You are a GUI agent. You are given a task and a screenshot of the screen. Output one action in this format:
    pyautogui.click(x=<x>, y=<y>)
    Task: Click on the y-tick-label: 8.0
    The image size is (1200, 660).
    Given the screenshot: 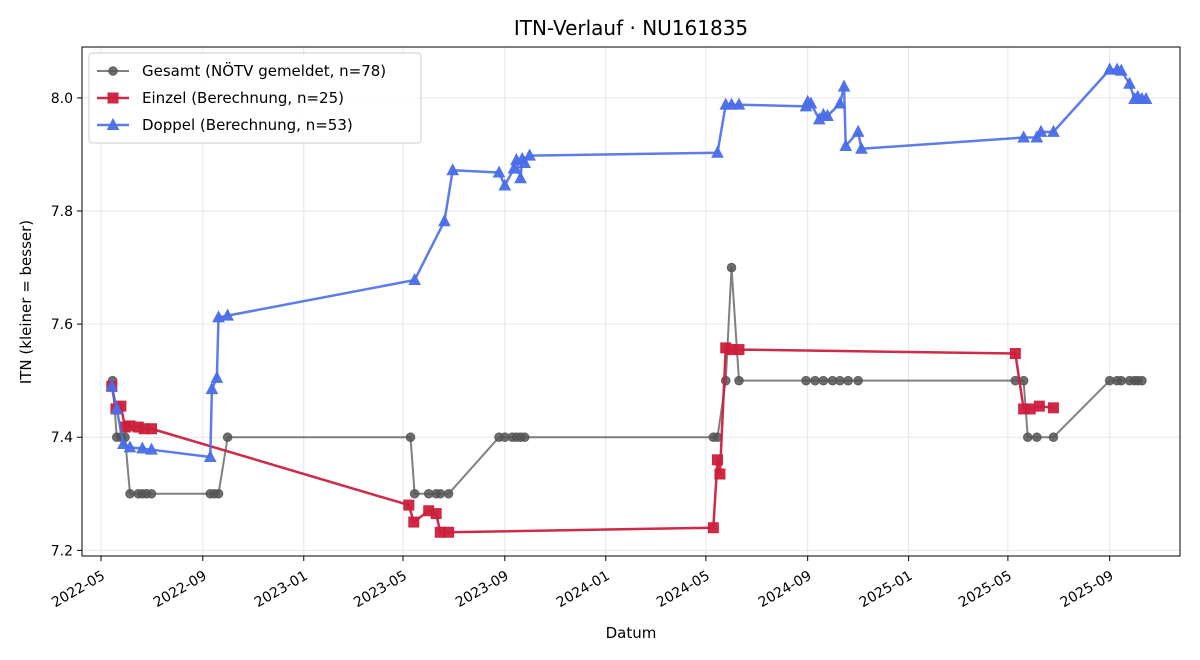 What is the action you would take?
    pyautogui.click(x=62, y=99)
    